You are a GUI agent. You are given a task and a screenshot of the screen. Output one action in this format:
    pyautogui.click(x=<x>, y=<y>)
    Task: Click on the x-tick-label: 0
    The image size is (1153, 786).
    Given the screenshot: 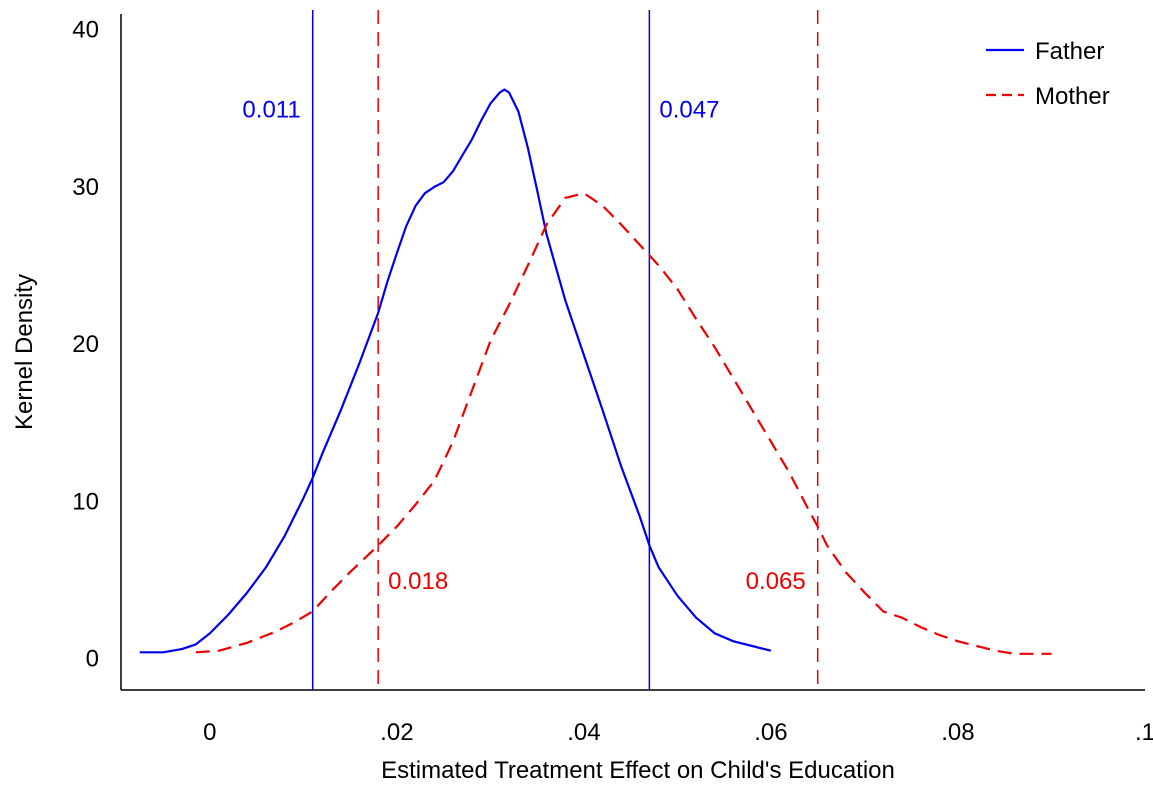 What is the action you would take?
    pyautogui.click(x=209, y=732)
    